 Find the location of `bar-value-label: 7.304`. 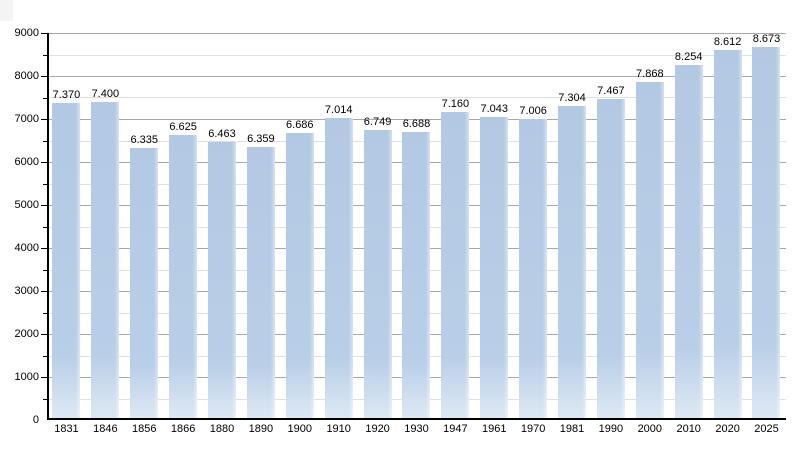

bar-value-label: 7.304 is located at coordinates (572, 97).